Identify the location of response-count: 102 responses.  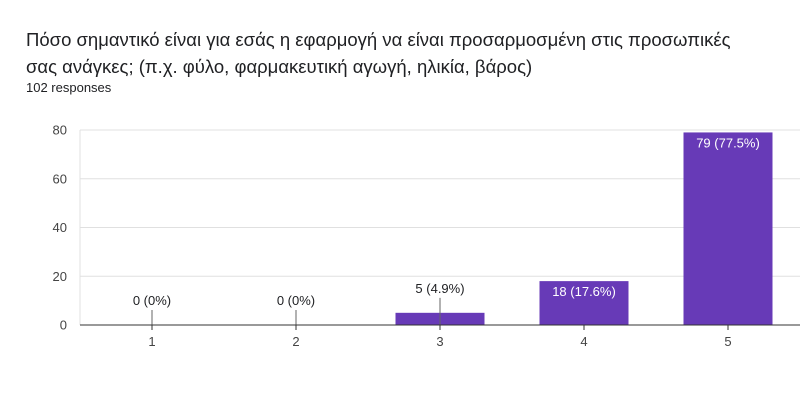
(69, 87).